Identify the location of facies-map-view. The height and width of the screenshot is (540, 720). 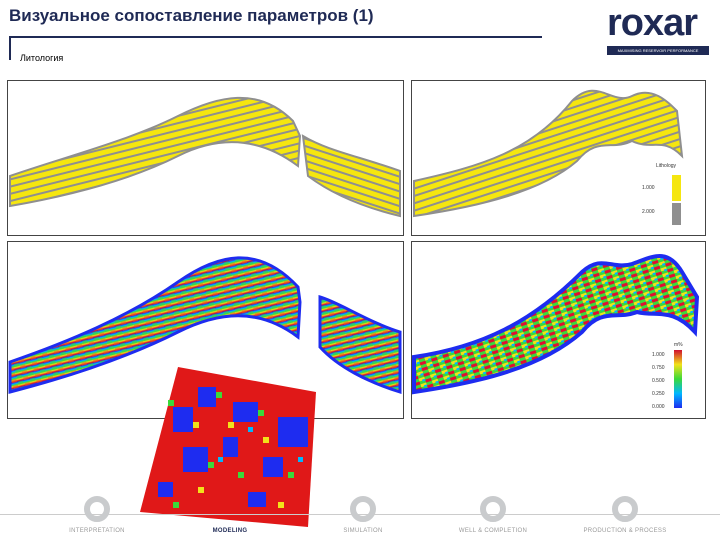
(228, 444).